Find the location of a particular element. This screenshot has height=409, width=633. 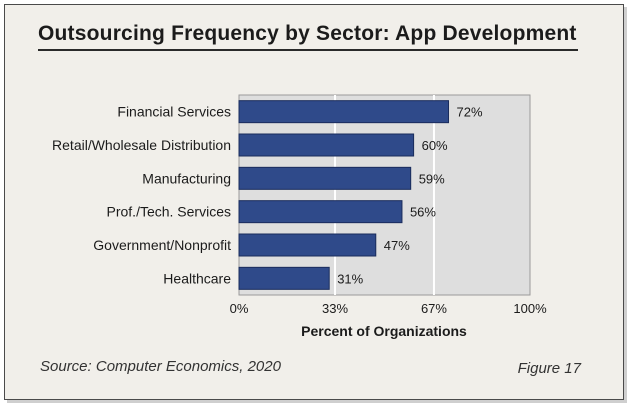

x-tick-labels: 0% 33% 67% 100% is located at coordinates (388, 308).